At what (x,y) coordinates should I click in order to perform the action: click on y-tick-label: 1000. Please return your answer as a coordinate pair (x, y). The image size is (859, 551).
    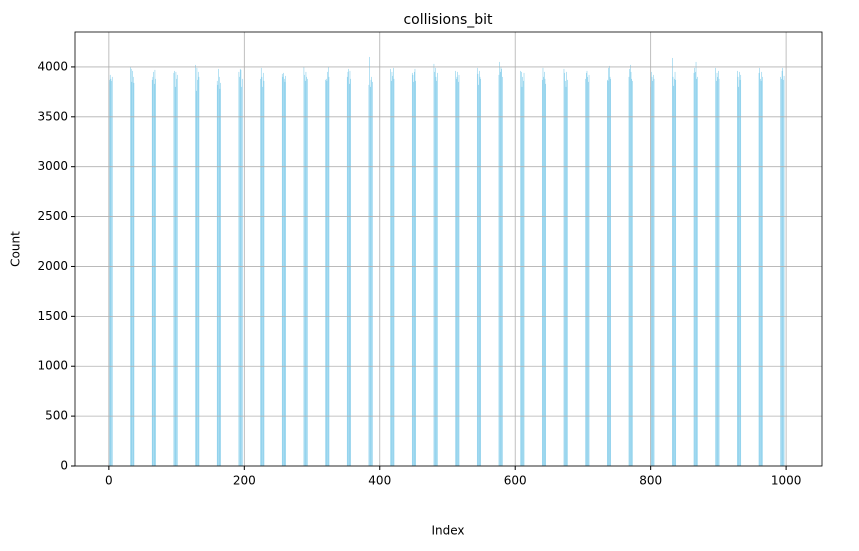
    Looking at the image, I should click on (52, 366).